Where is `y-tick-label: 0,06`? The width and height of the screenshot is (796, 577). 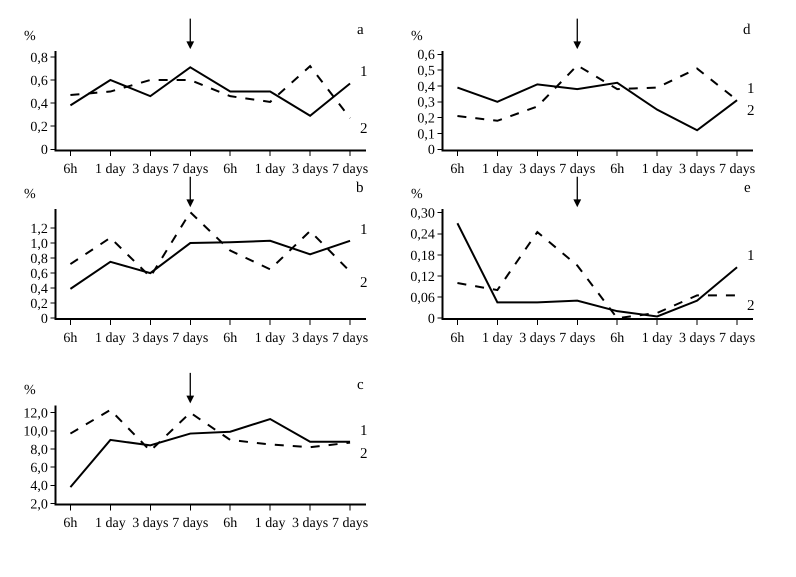
y-tick-label: 0,06 is located at coordinates (422, 298).